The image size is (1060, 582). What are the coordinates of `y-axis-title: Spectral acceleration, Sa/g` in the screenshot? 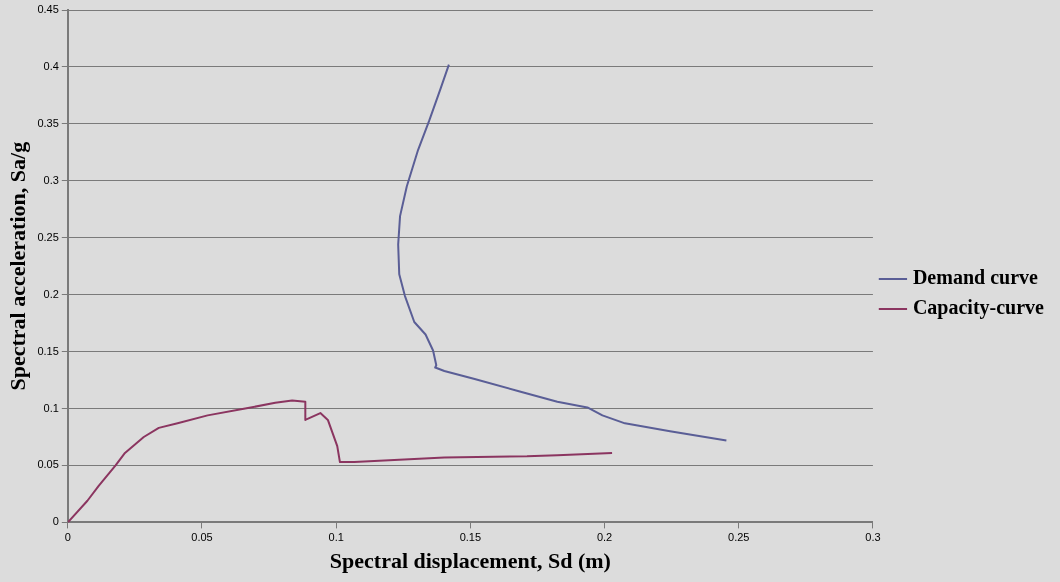 It's located at (17, 266).